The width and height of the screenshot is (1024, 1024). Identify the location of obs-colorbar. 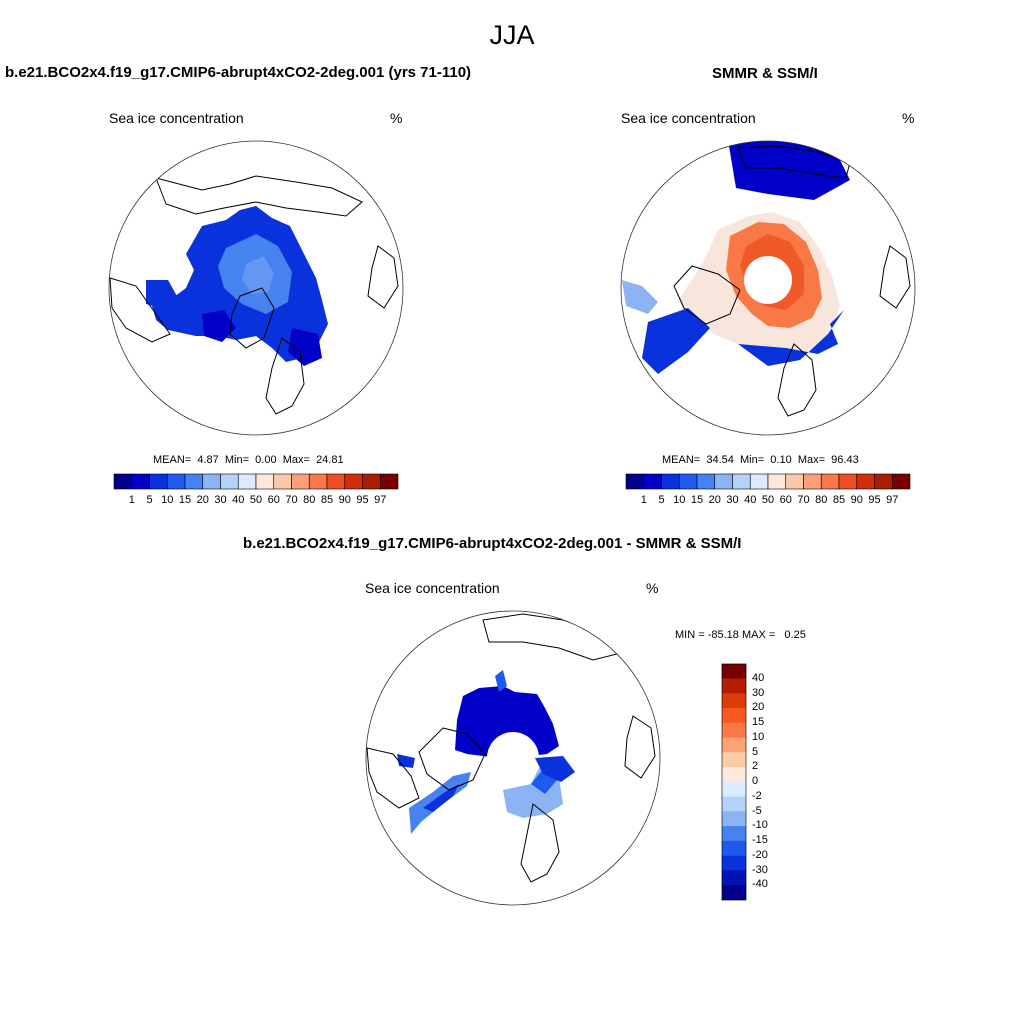
(768, 481).